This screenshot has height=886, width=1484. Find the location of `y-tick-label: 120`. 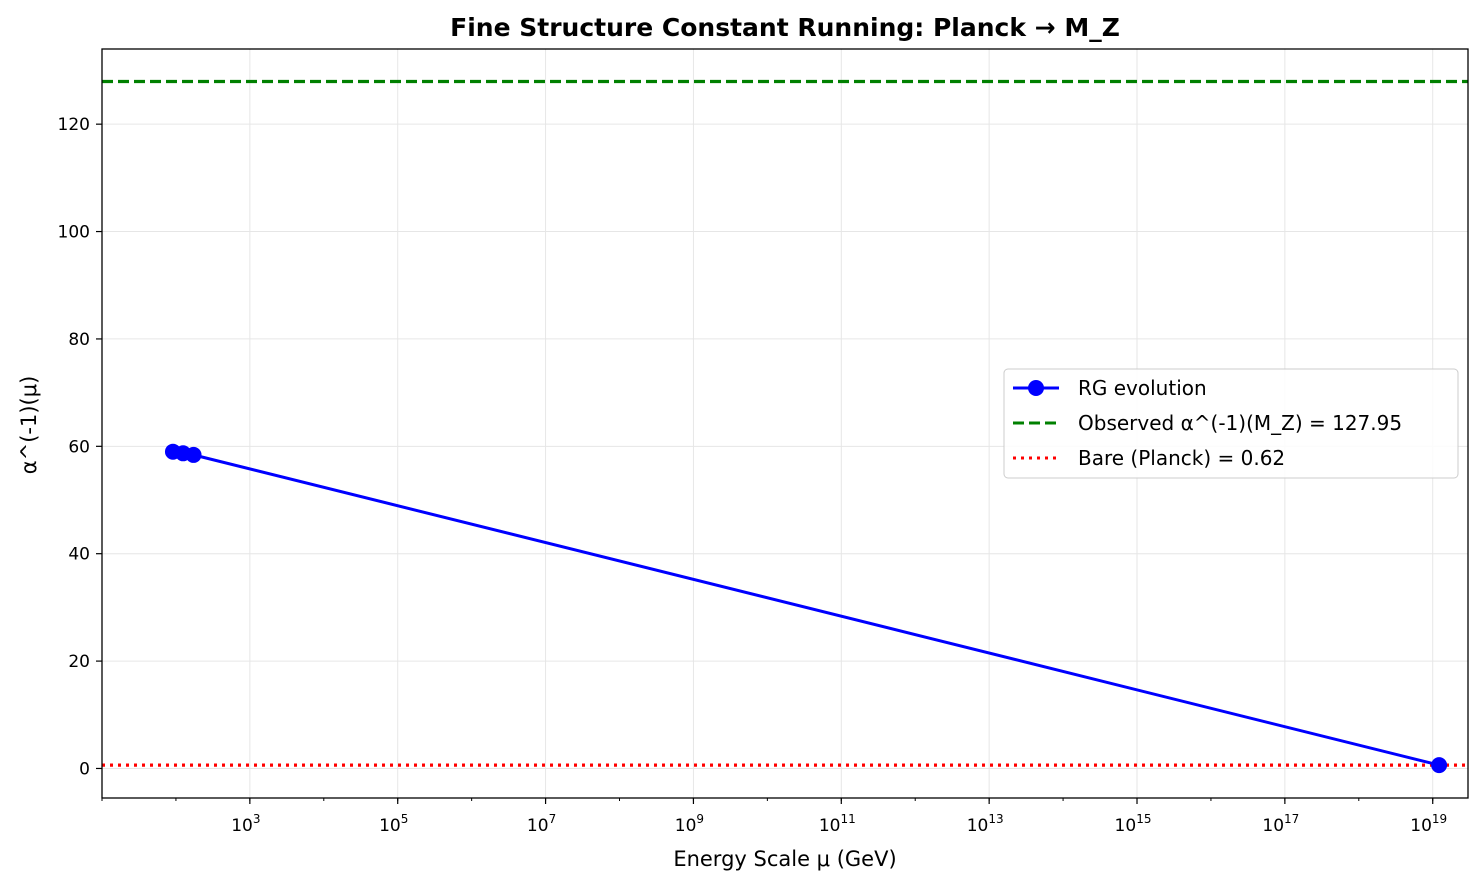

y-tick-label: 120 is located at coordinates (74, 125).